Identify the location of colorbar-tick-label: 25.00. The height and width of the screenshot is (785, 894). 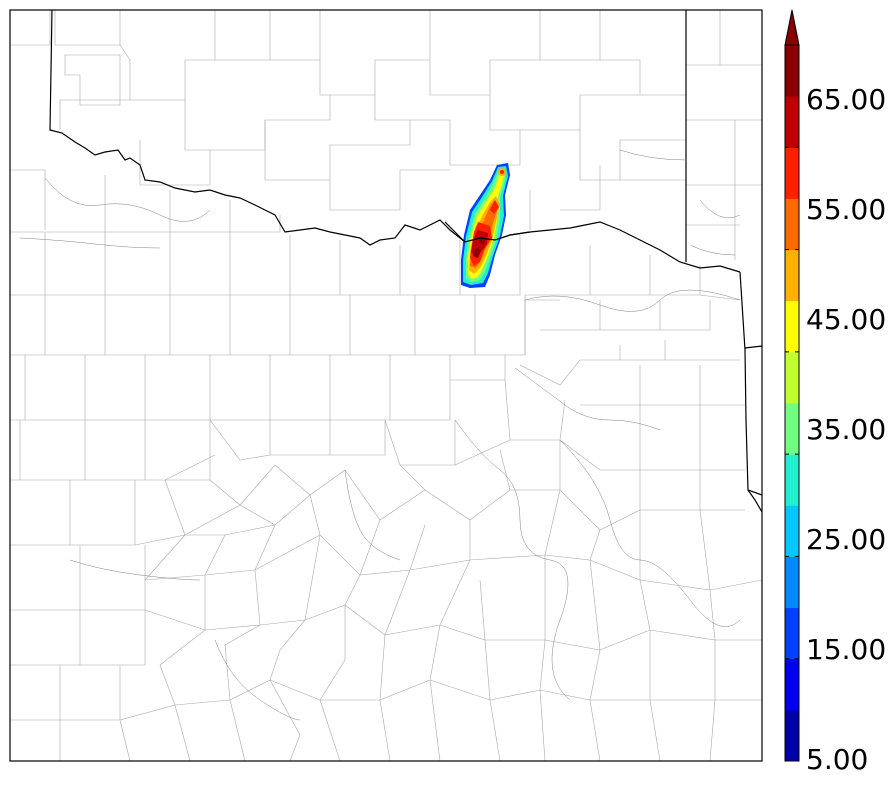
(846, 539).